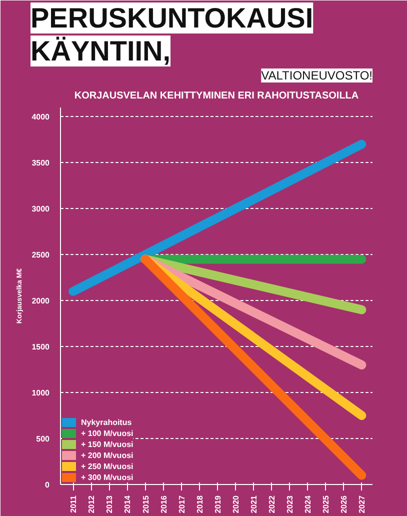 The width and height of the screenshot is (407, 516). Describe the element at coordinates (235, 504) in the screenshot. I see `x-tick-label: 2020` at that location.